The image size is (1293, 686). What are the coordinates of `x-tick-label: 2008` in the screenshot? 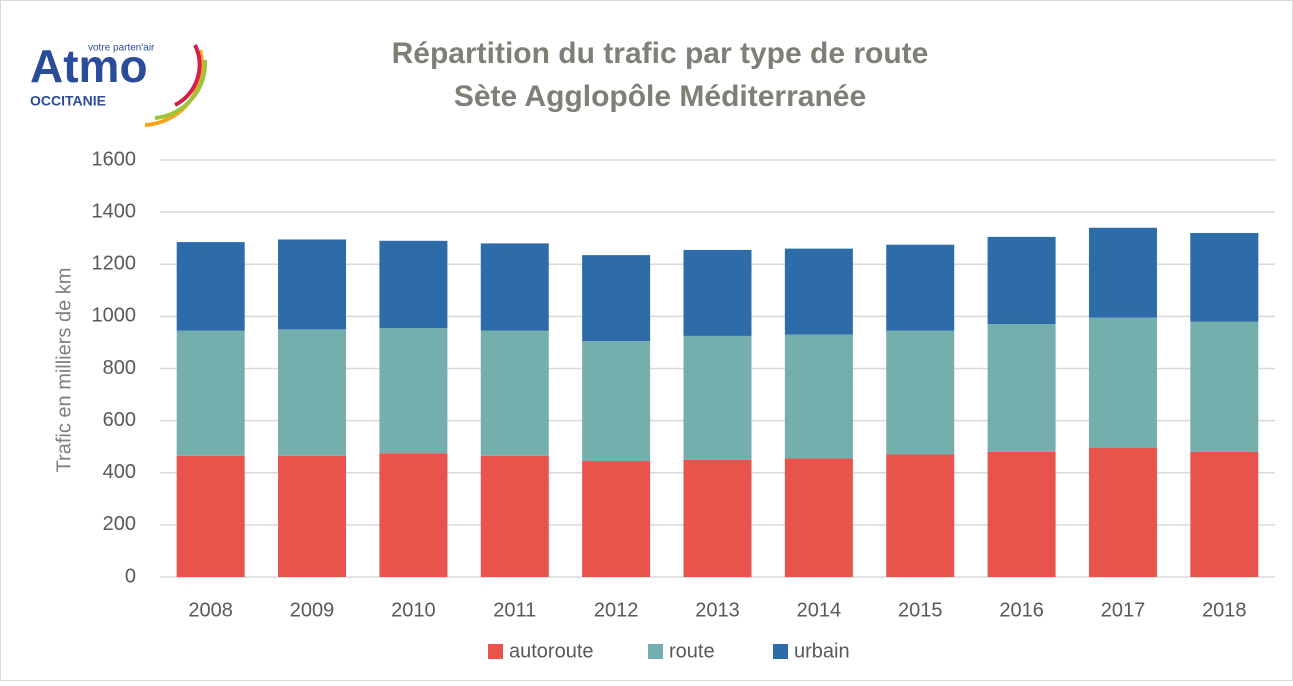 It's located at (210, 610).